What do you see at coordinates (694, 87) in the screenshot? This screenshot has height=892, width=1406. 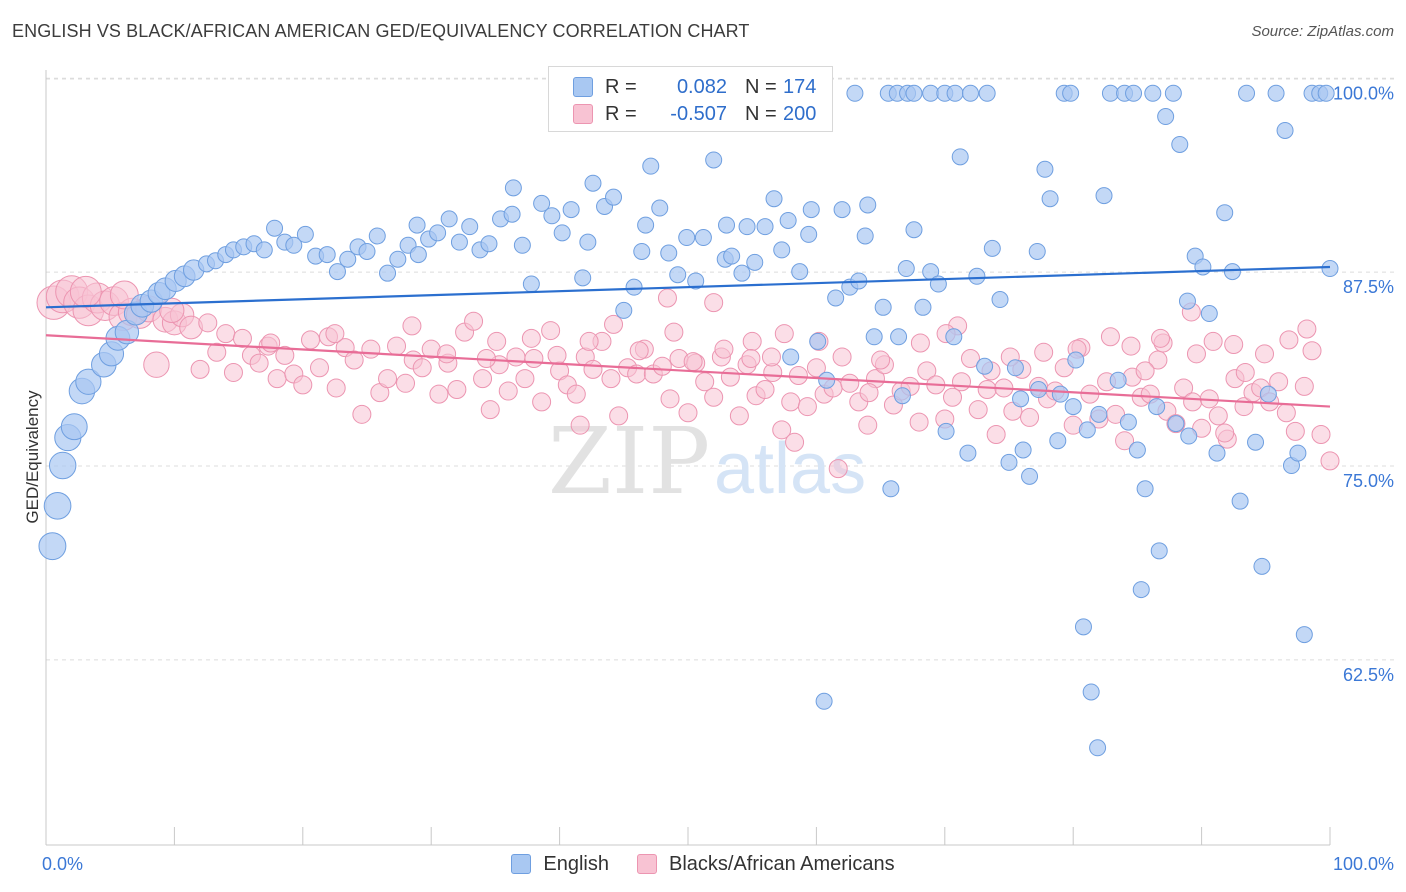 I see `legend-row-english: R = 0.082 N = 174` at bounding box center [694, 87].